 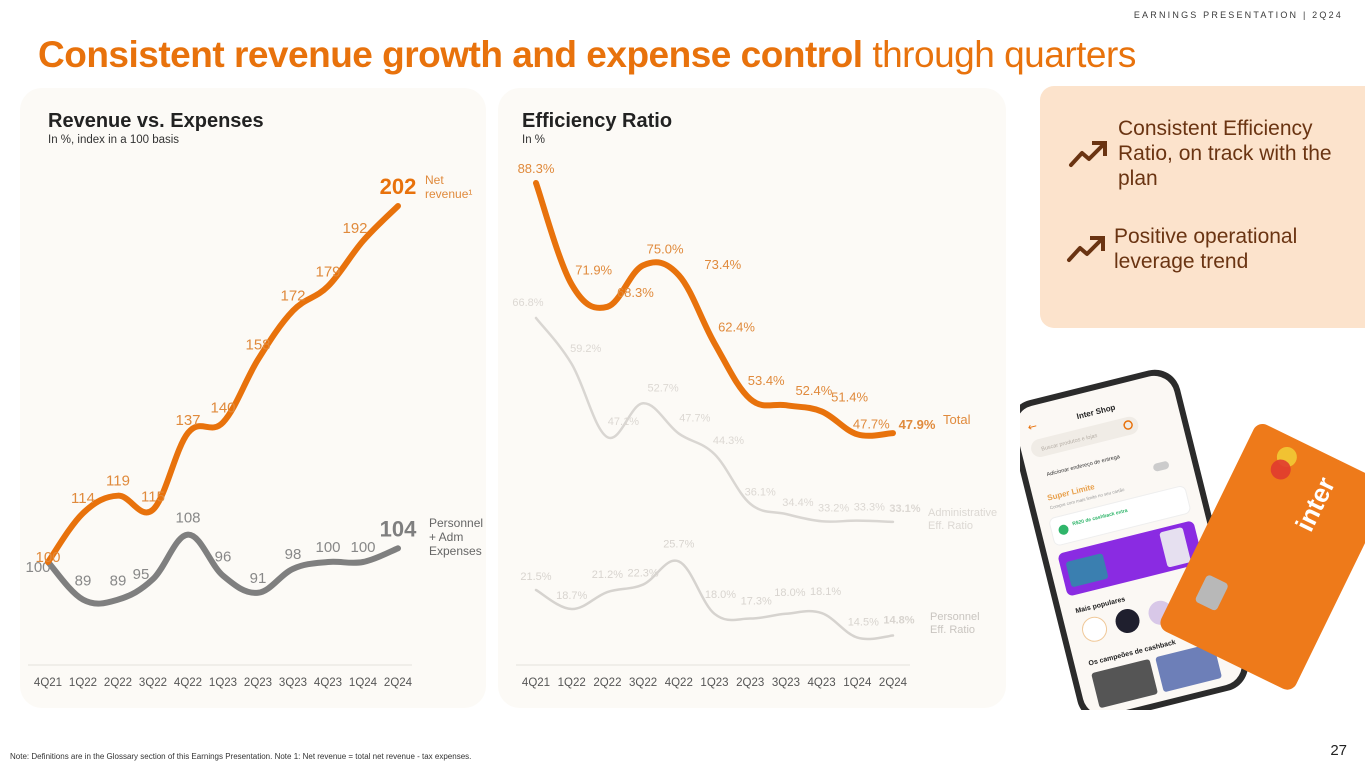 What do you see at coordinates (797, 503) in the screenshot?
I see `admin-data-label: 34.4%` at bounding box center [797, 503].